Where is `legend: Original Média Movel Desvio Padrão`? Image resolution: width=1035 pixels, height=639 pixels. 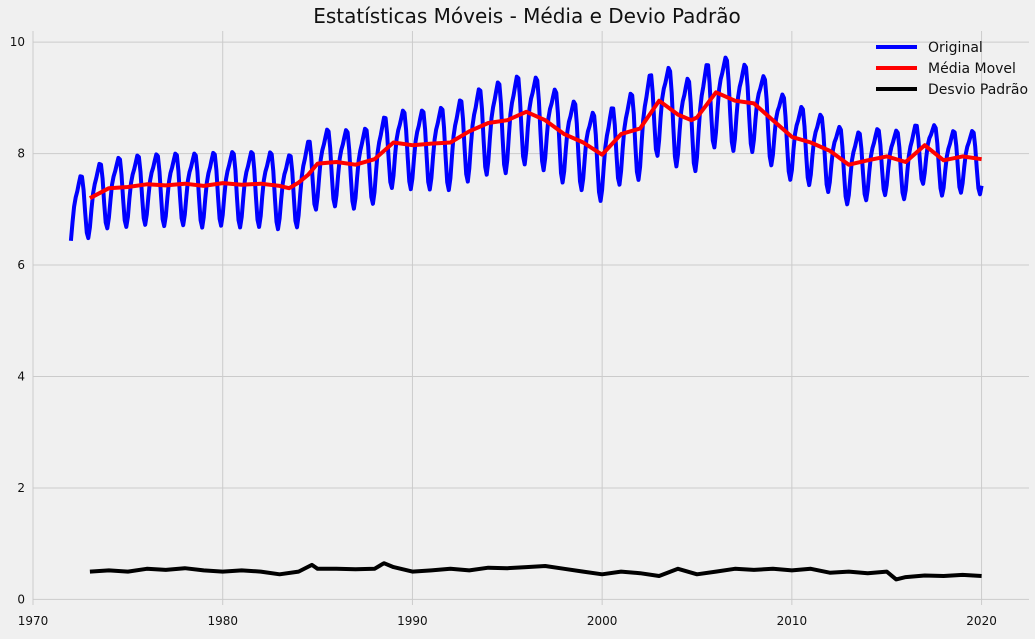
legend: Original Média Movel Desvio Padrão is located at coordinates (952, 69).